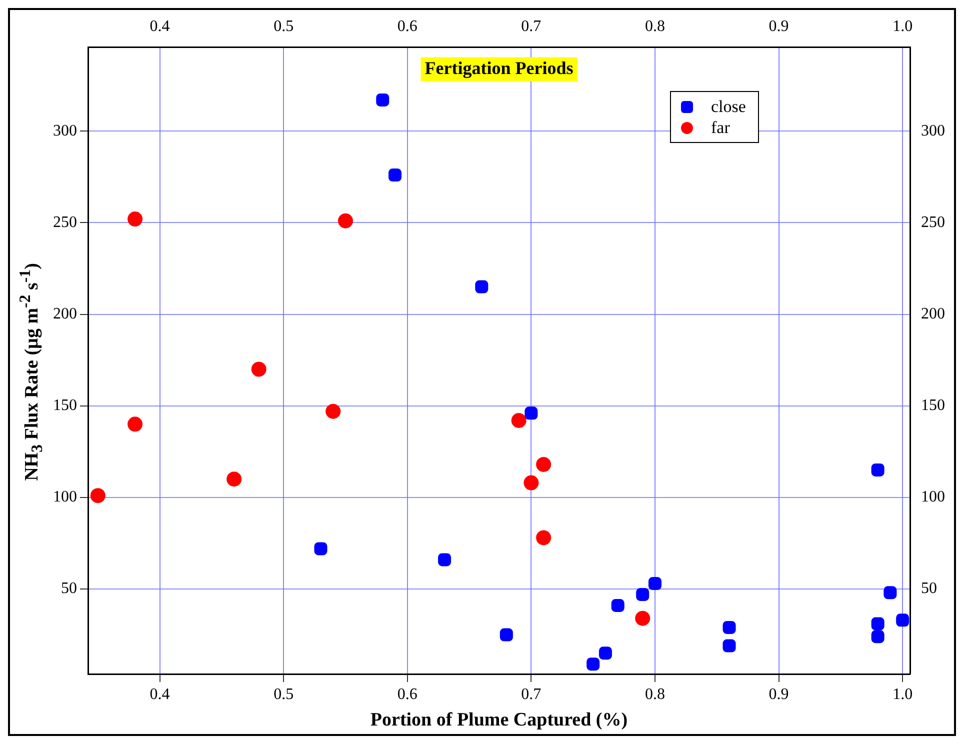 This screenshot has width=964, height=744. Describe the element at coordinates (65, 405) in the screenshot. I see `y-tick-label: 150` at that location.